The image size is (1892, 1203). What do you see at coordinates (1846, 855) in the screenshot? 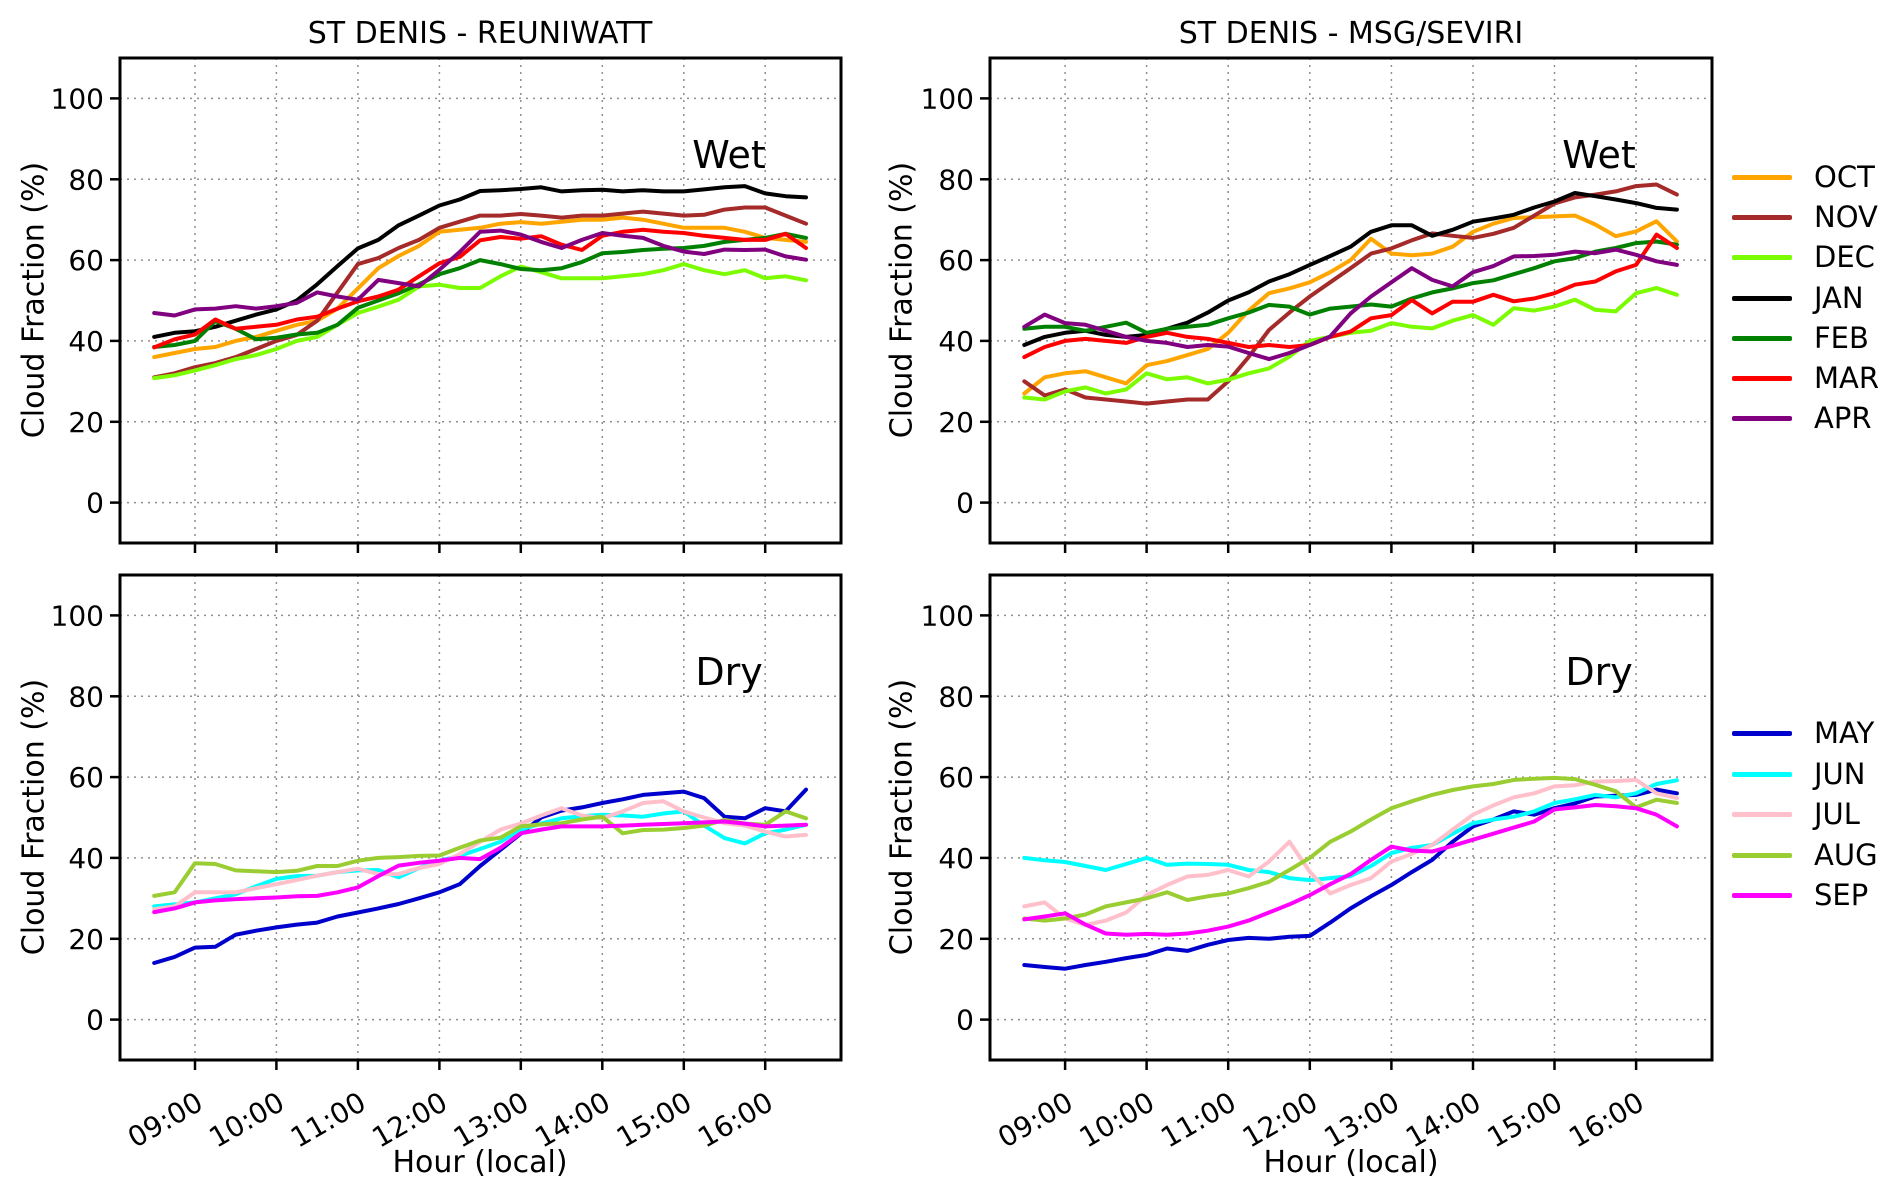
I see `legend-label: AUG` at bounding box center [1846, 855].